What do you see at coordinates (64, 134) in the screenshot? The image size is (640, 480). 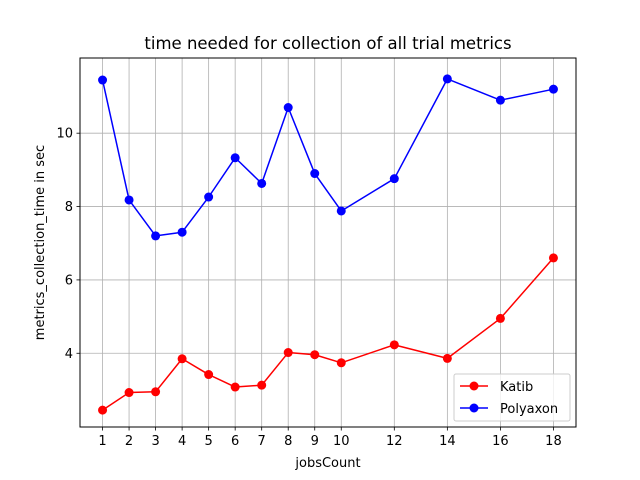 I see `y-tick-label: 10` at bounding box center [64, 134].